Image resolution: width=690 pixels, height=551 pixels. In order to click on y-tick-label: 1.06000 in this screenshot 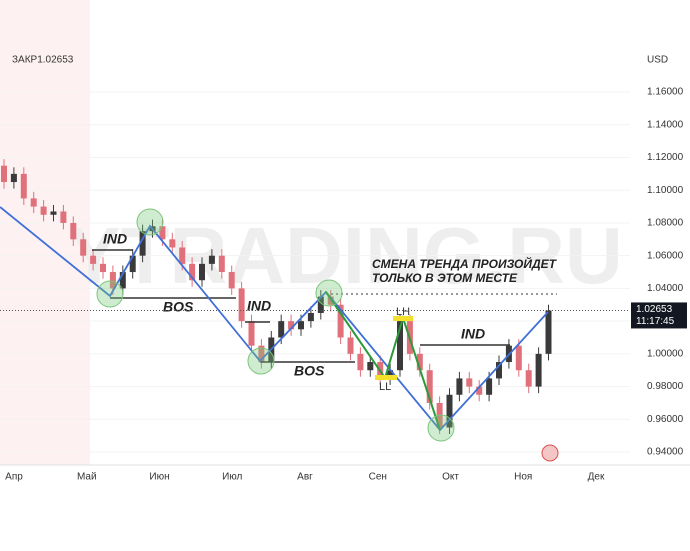, I will do `click(665, 255)`.